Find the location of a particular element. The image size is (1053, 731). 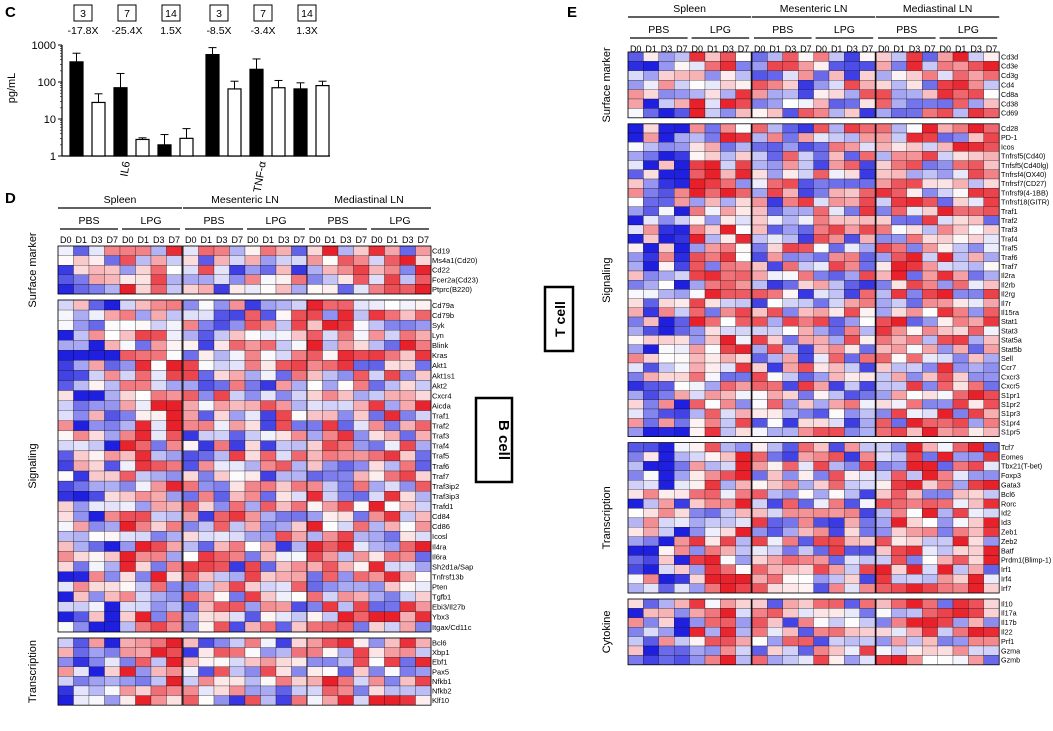

gene-label: Zeb2 is located at coordinates (1009, 541).